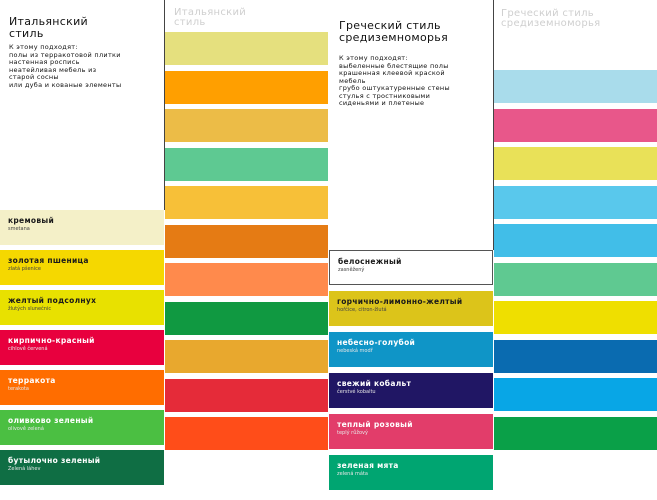  Describe the element at coordinates (400, 301) in the screenshot. I see `greek-swatch-name: горчично-лимонно-желтый` at that location.